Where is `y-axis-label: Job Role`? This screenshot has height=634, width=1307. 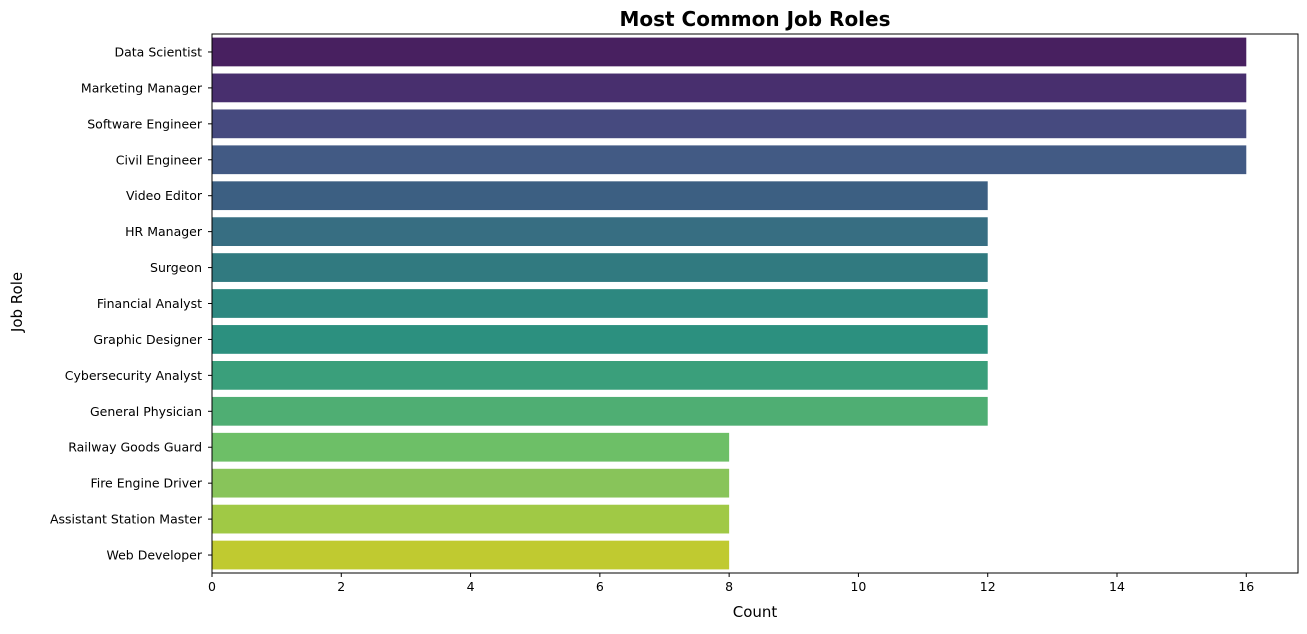 y-axis-label: Job Role is located at coordinates (17, 302).